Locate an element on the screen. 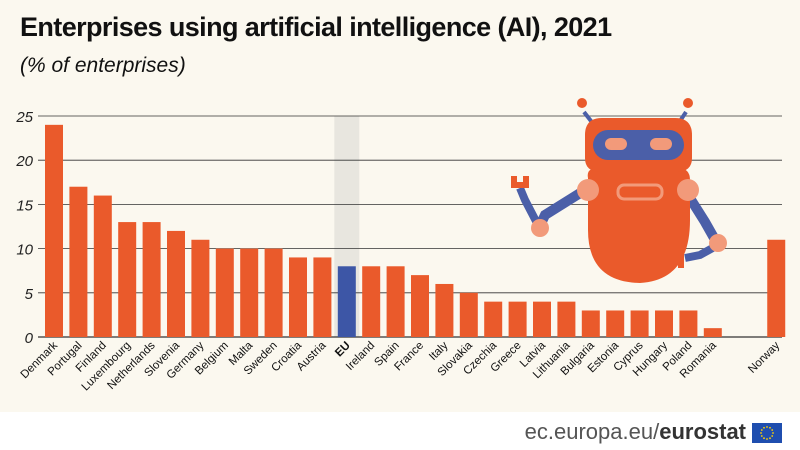 The height and width of the screenshot is (450, 800). robot-joint-left is located at coordinates (540, 228).